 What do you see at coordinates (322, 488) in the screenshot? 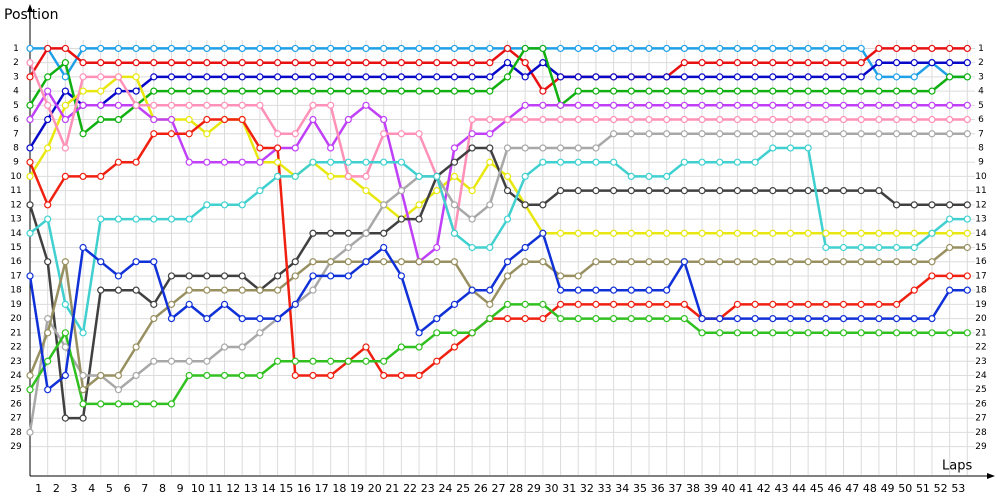
I see `x-tick-label: 17` at bounding box center [322, 488].